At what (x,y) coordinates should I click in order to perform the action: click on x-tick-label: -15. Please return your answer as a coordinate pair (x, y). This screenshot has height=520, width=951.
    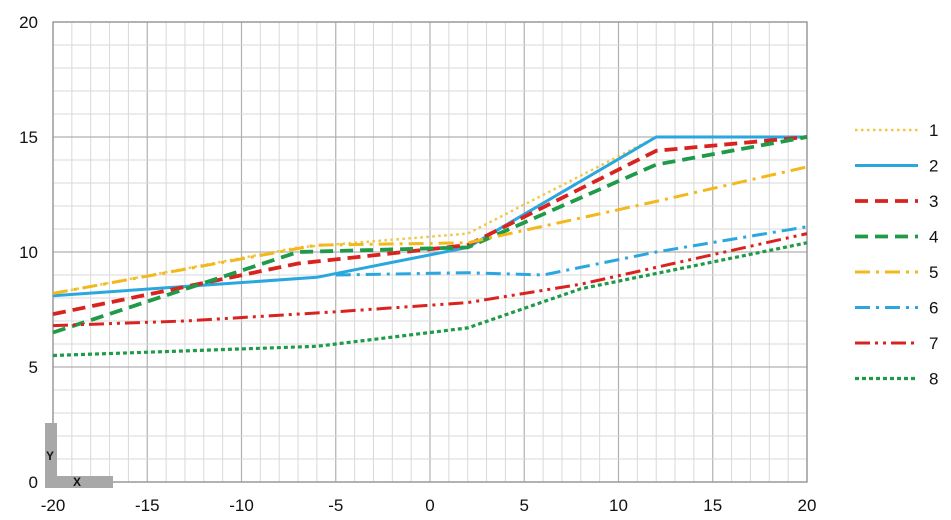
    Looking at the image, I should click on (147, 505).